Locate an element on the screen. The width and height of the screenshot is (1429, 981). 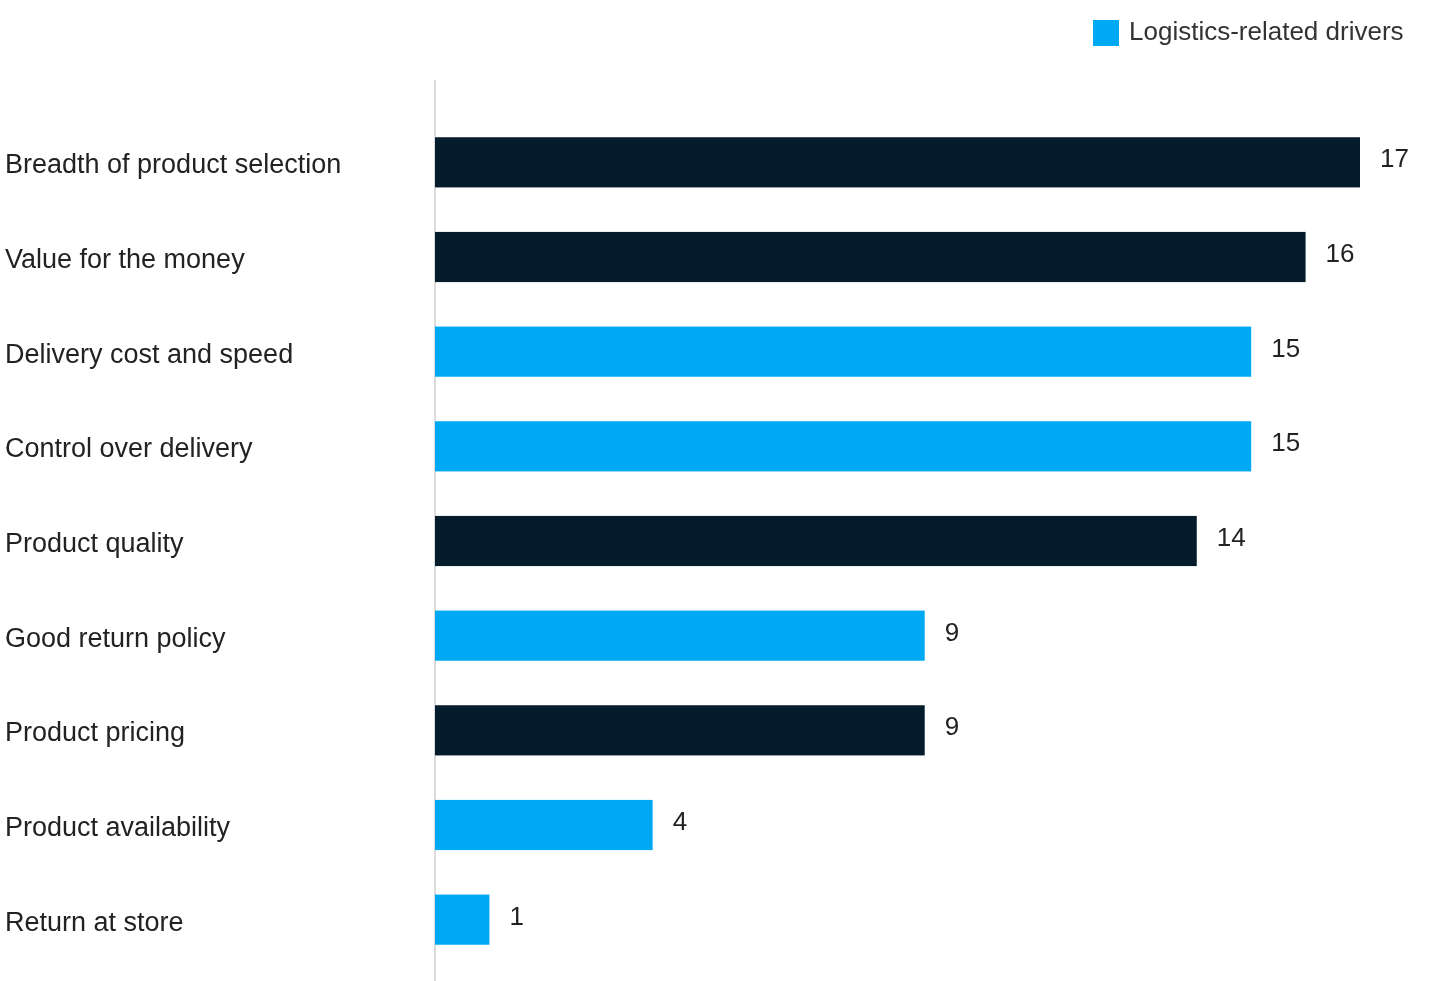
legend-label: Logistics-related drivers is located at coordinates (1266, 30).